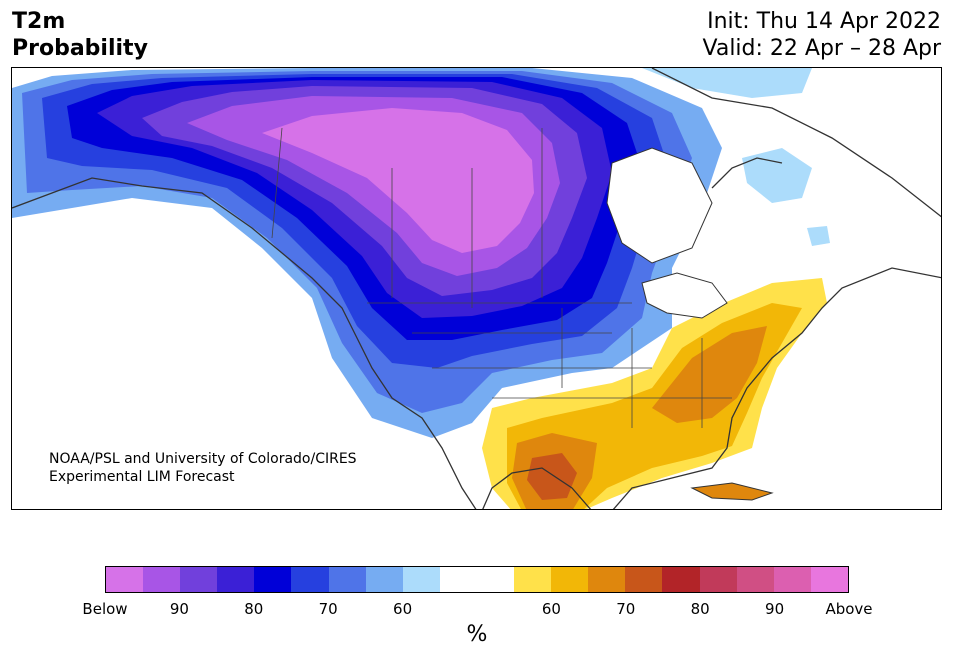 Image resolution: width=953 pixels, height=659 pixels. What do you see at coordinates (105, 609) in the screenshot?
I see `colorbar-tick-label: Below` at bounding box center [105, 609].